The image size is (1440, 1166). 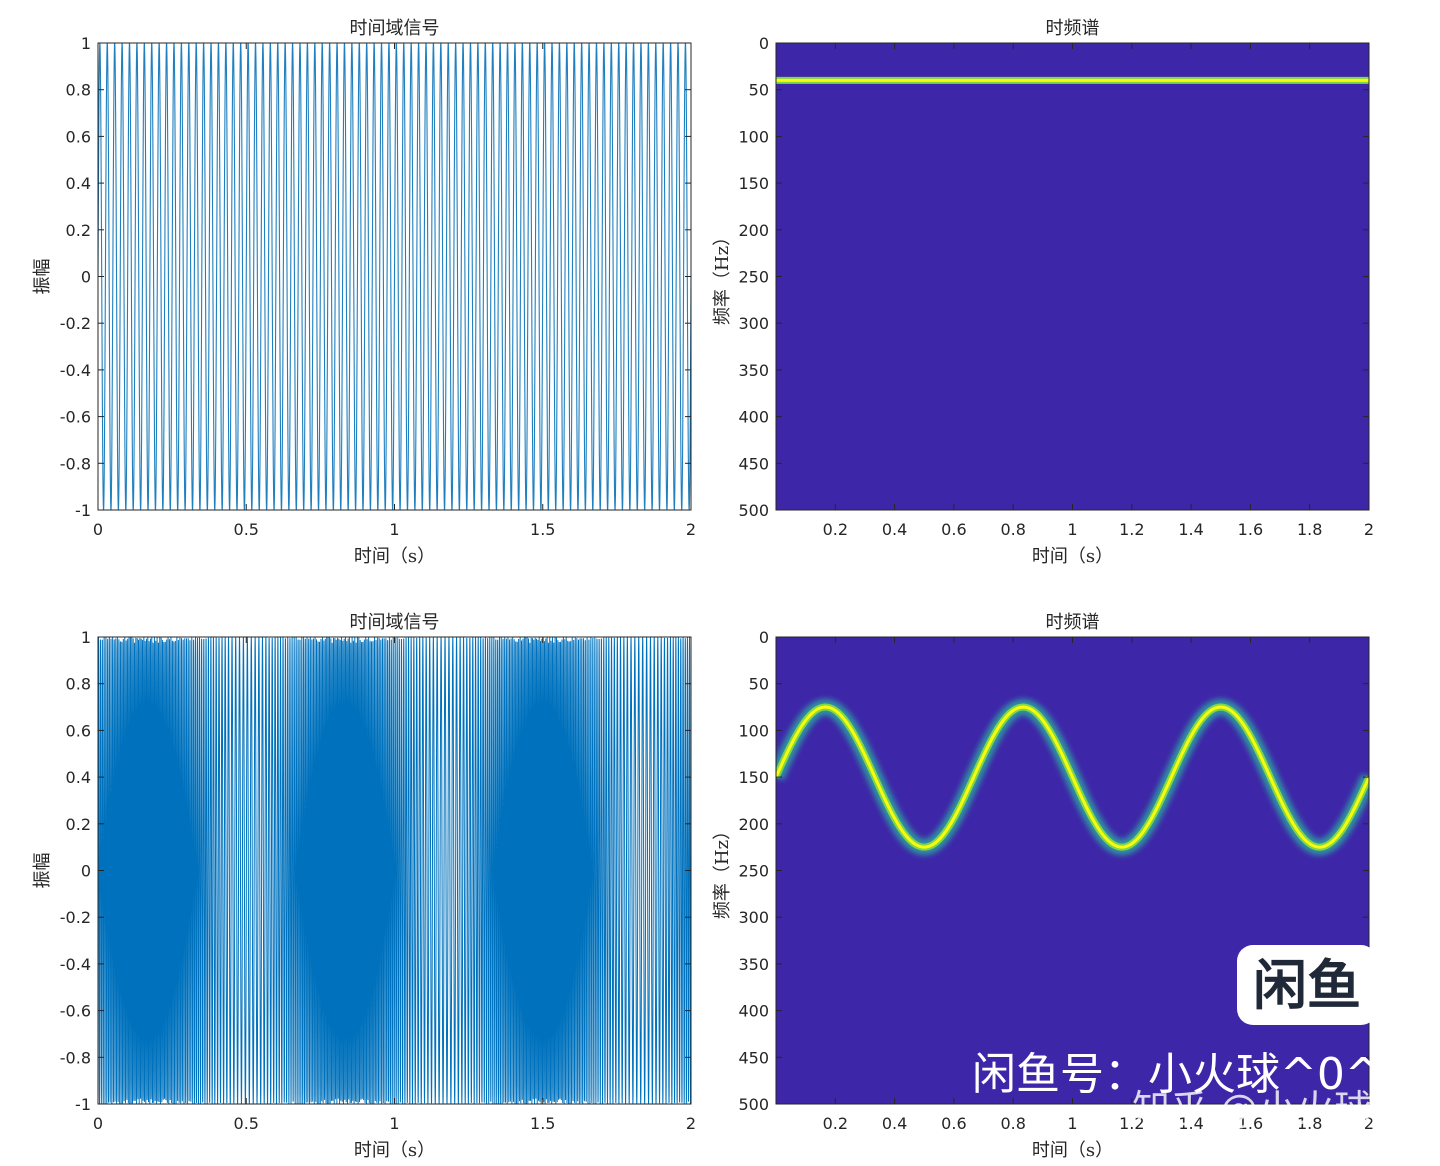 What do you see at coordinates (1073, 28) in the screenshot?
I see `tfr-1-title: 时频谱` at bounding box center [1073, 28].